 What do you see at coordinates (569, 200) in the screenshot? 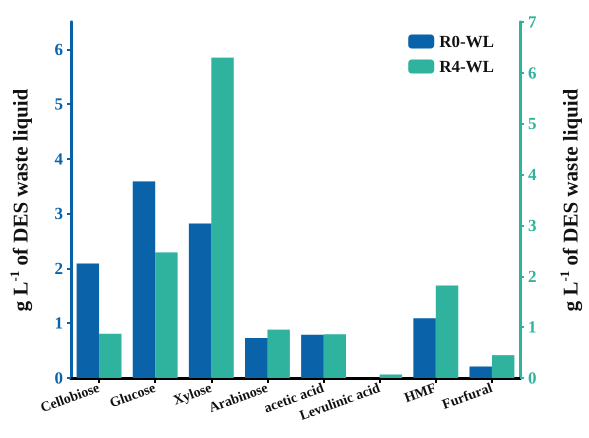
I see `y2-axis-title: g L-1 of DES waste liquid` at bounding box center [569, 200].